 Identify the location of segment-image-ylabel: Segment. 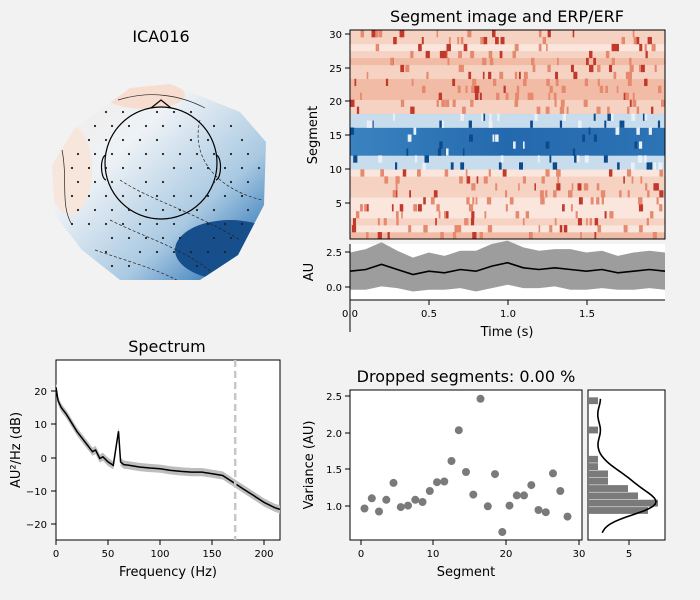
(313, 135).